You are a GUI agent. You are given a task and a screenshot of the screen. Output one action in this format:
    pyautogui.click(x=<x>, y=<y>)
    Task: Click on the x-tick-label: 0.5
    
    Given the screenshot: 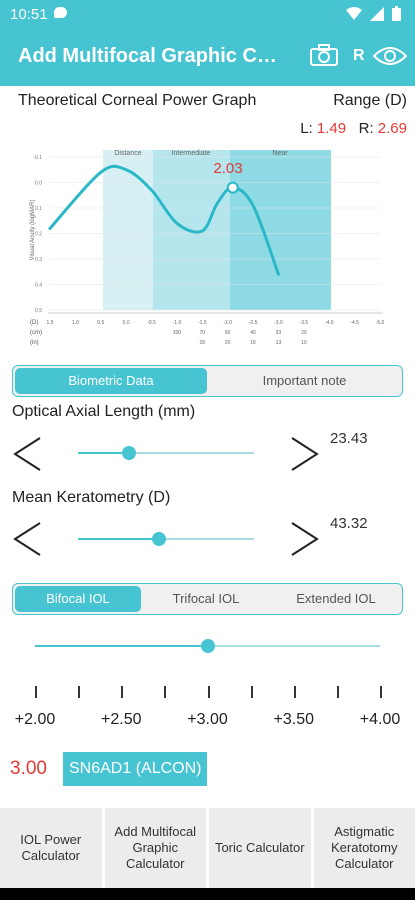 What is the action you would take?
    pyautogui.click(x=100, y=323)
    